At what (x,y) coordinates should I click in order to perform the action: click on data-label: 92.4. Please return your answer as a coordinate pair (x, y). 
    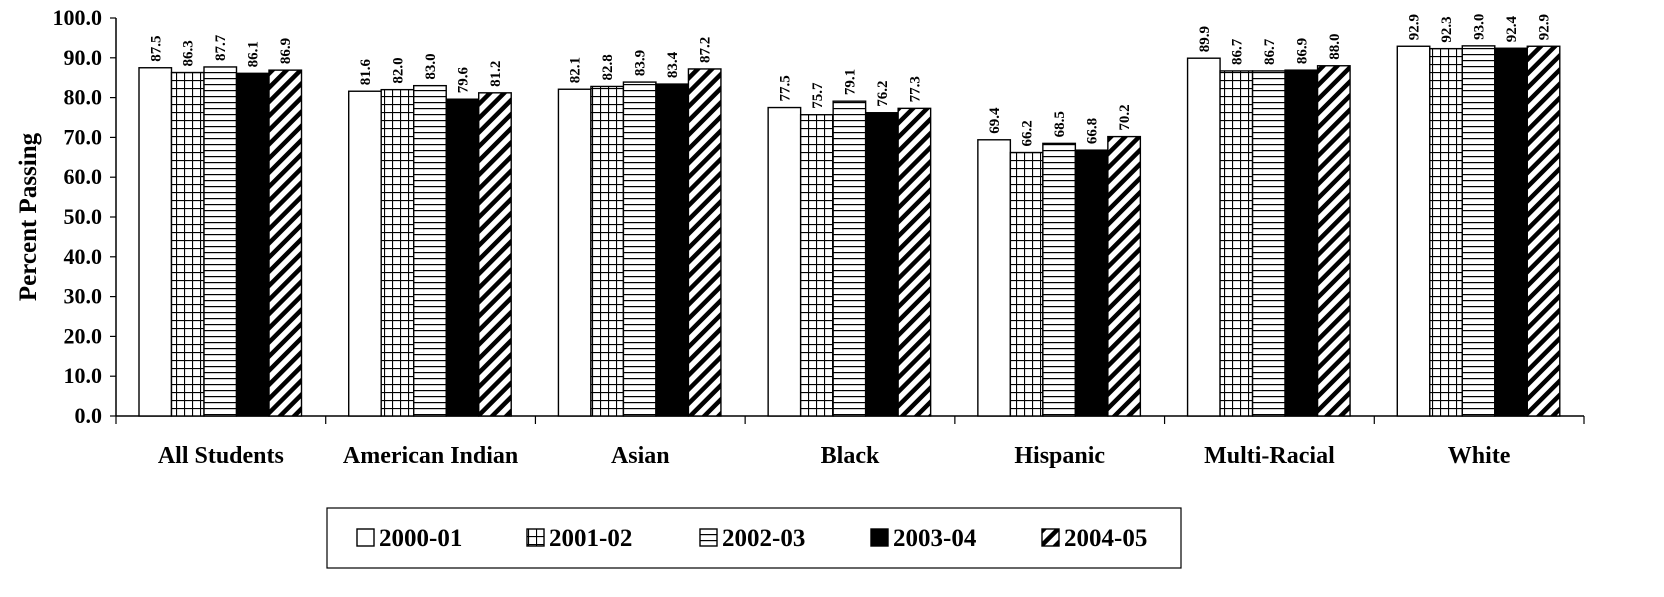
    Looking at the image, I should click on (1512, 28).